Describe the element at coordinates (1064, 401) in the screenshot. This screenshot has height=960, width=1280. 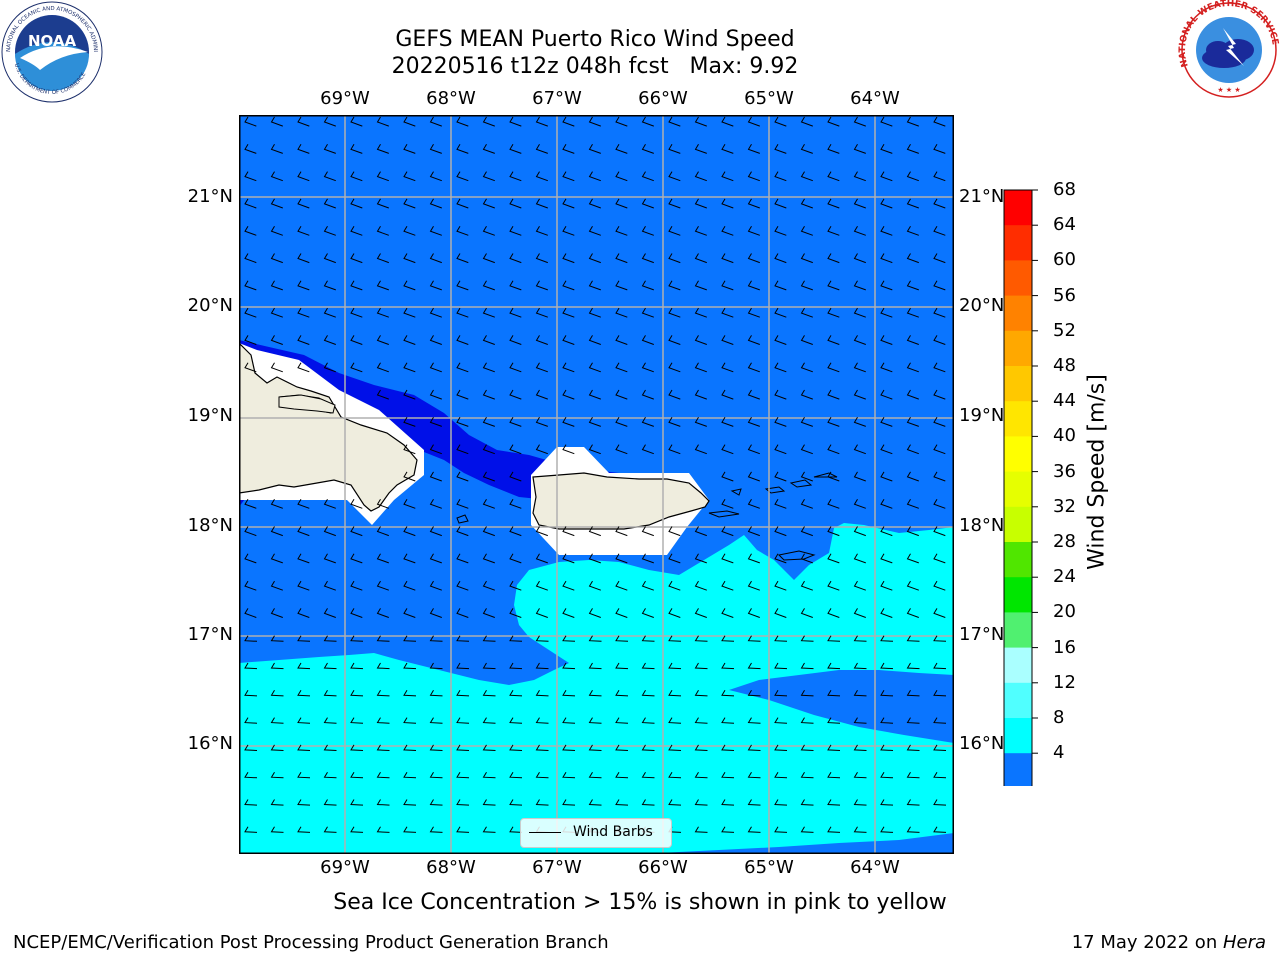
I see `colorbar-tick-label: 44` at that location.